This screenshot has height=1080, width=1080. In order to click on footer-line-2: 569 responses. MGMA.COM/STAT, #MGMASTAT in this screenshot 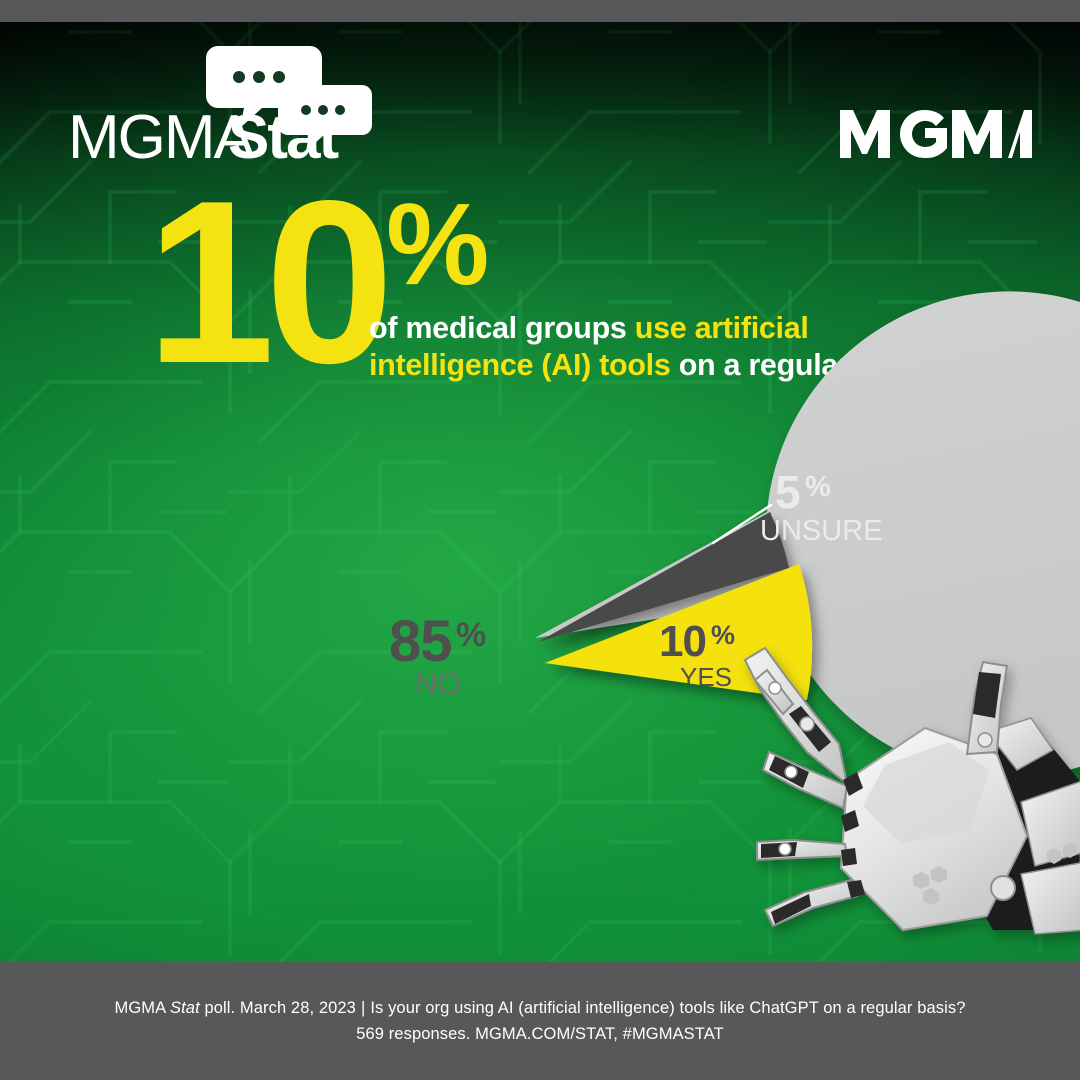, I will do `click(540, 1033)`.